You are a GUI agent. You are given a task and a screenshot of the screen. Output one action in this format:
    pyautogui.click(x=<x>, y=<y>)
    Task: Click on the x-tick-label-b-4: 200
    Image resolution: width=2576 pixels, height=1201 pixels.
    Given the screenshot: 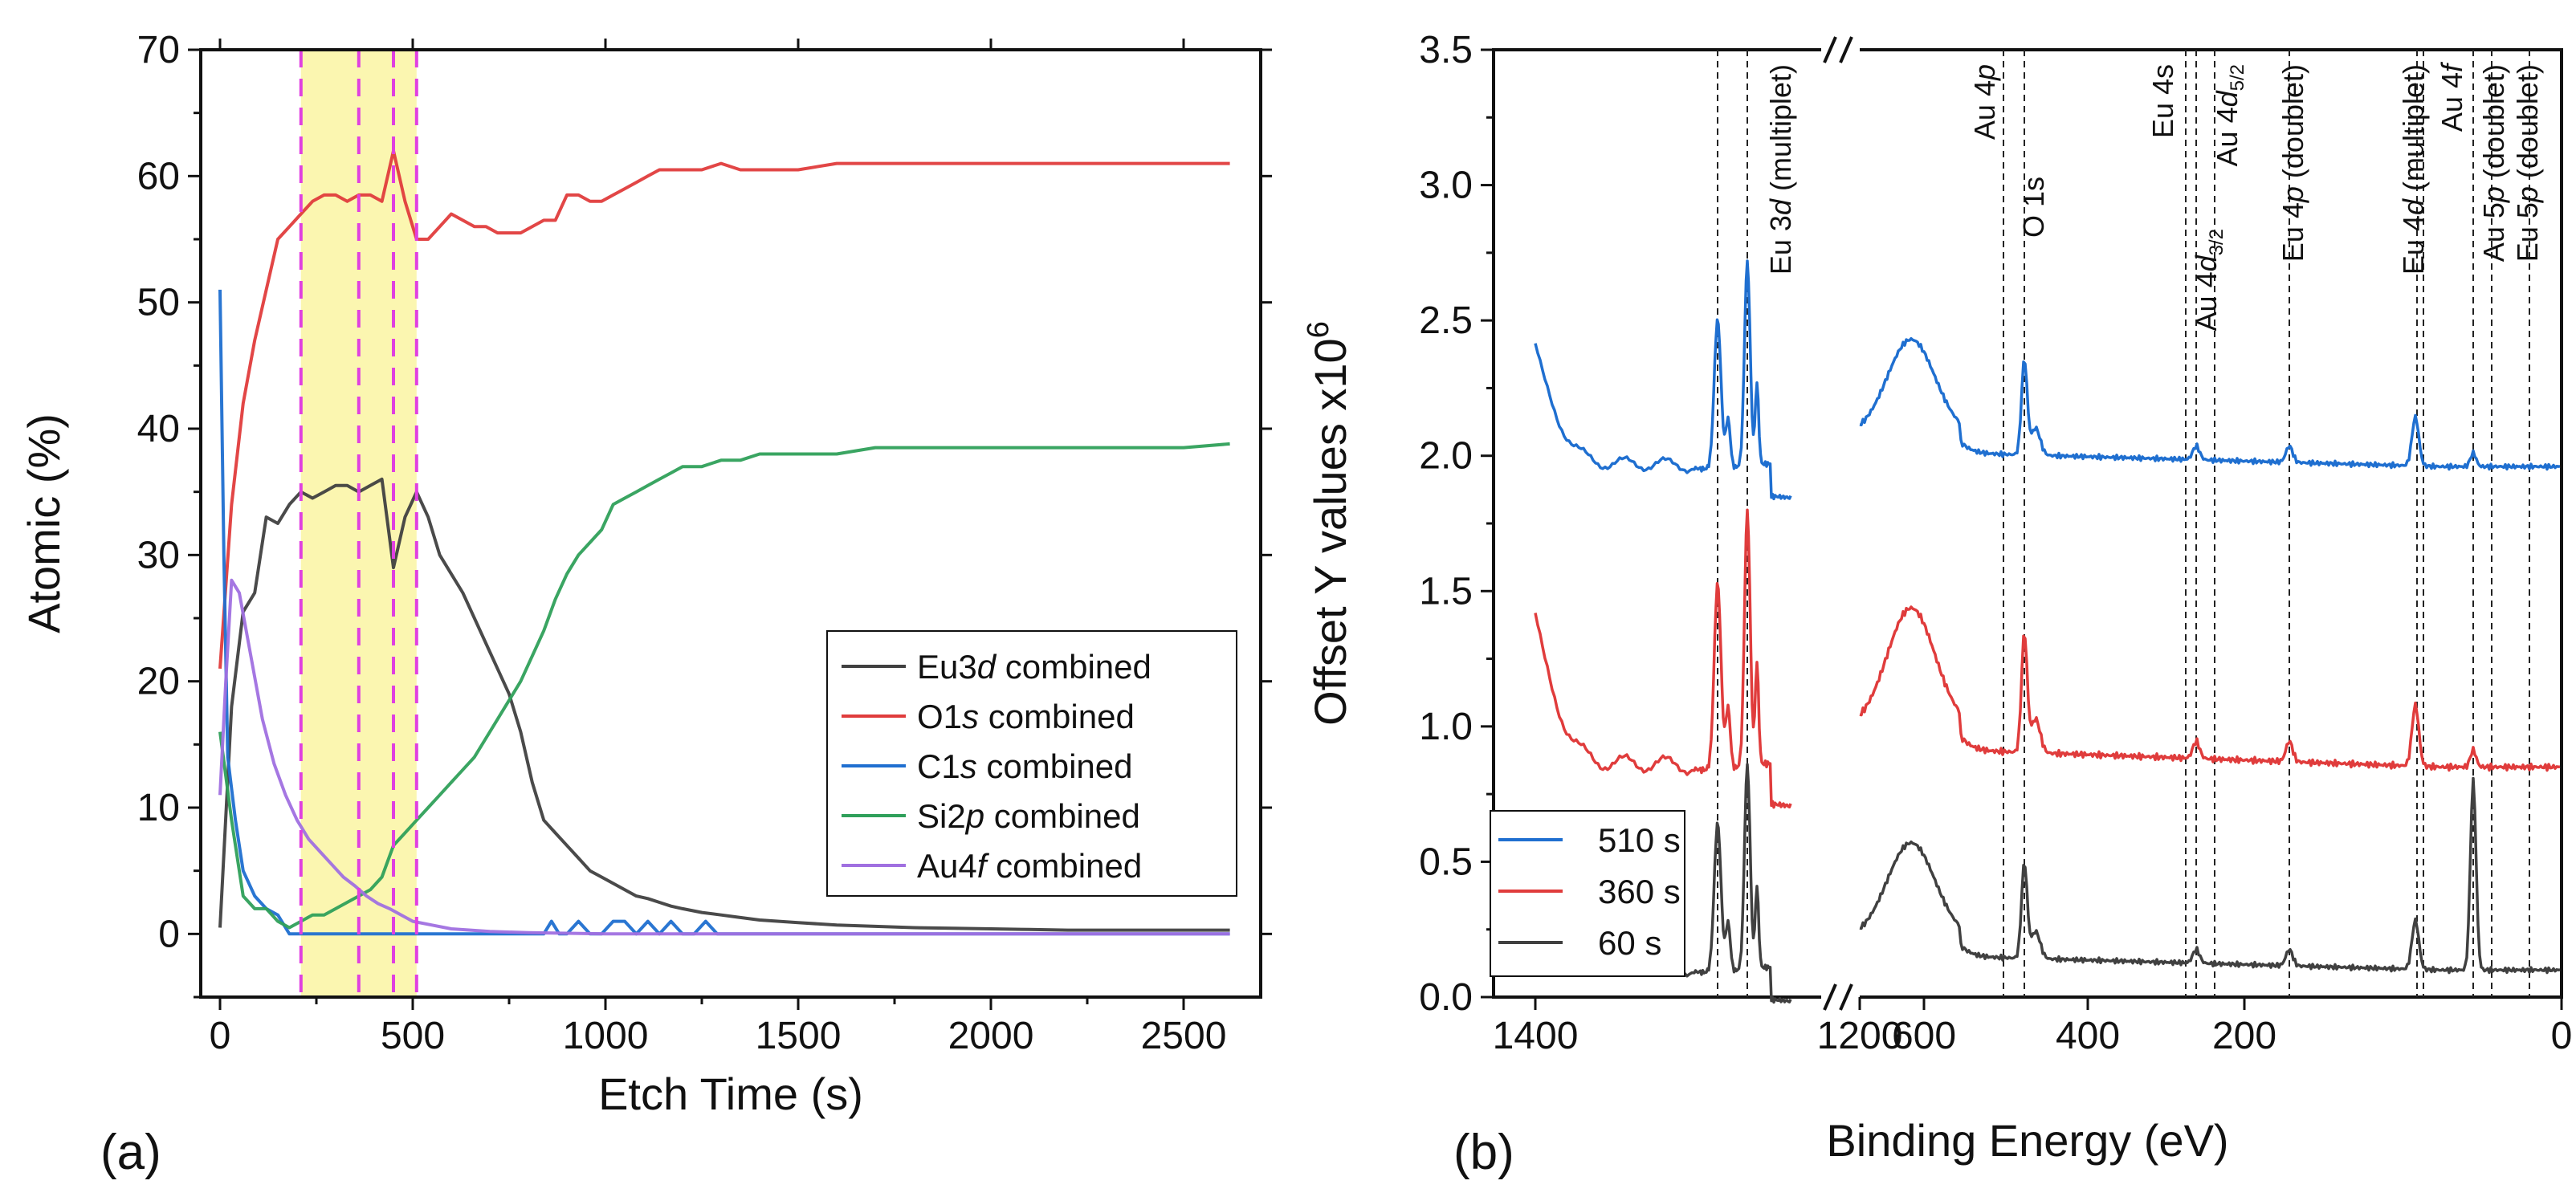 What is the action you would take?
    pyautogui.click(x=2244, y=1036)
    